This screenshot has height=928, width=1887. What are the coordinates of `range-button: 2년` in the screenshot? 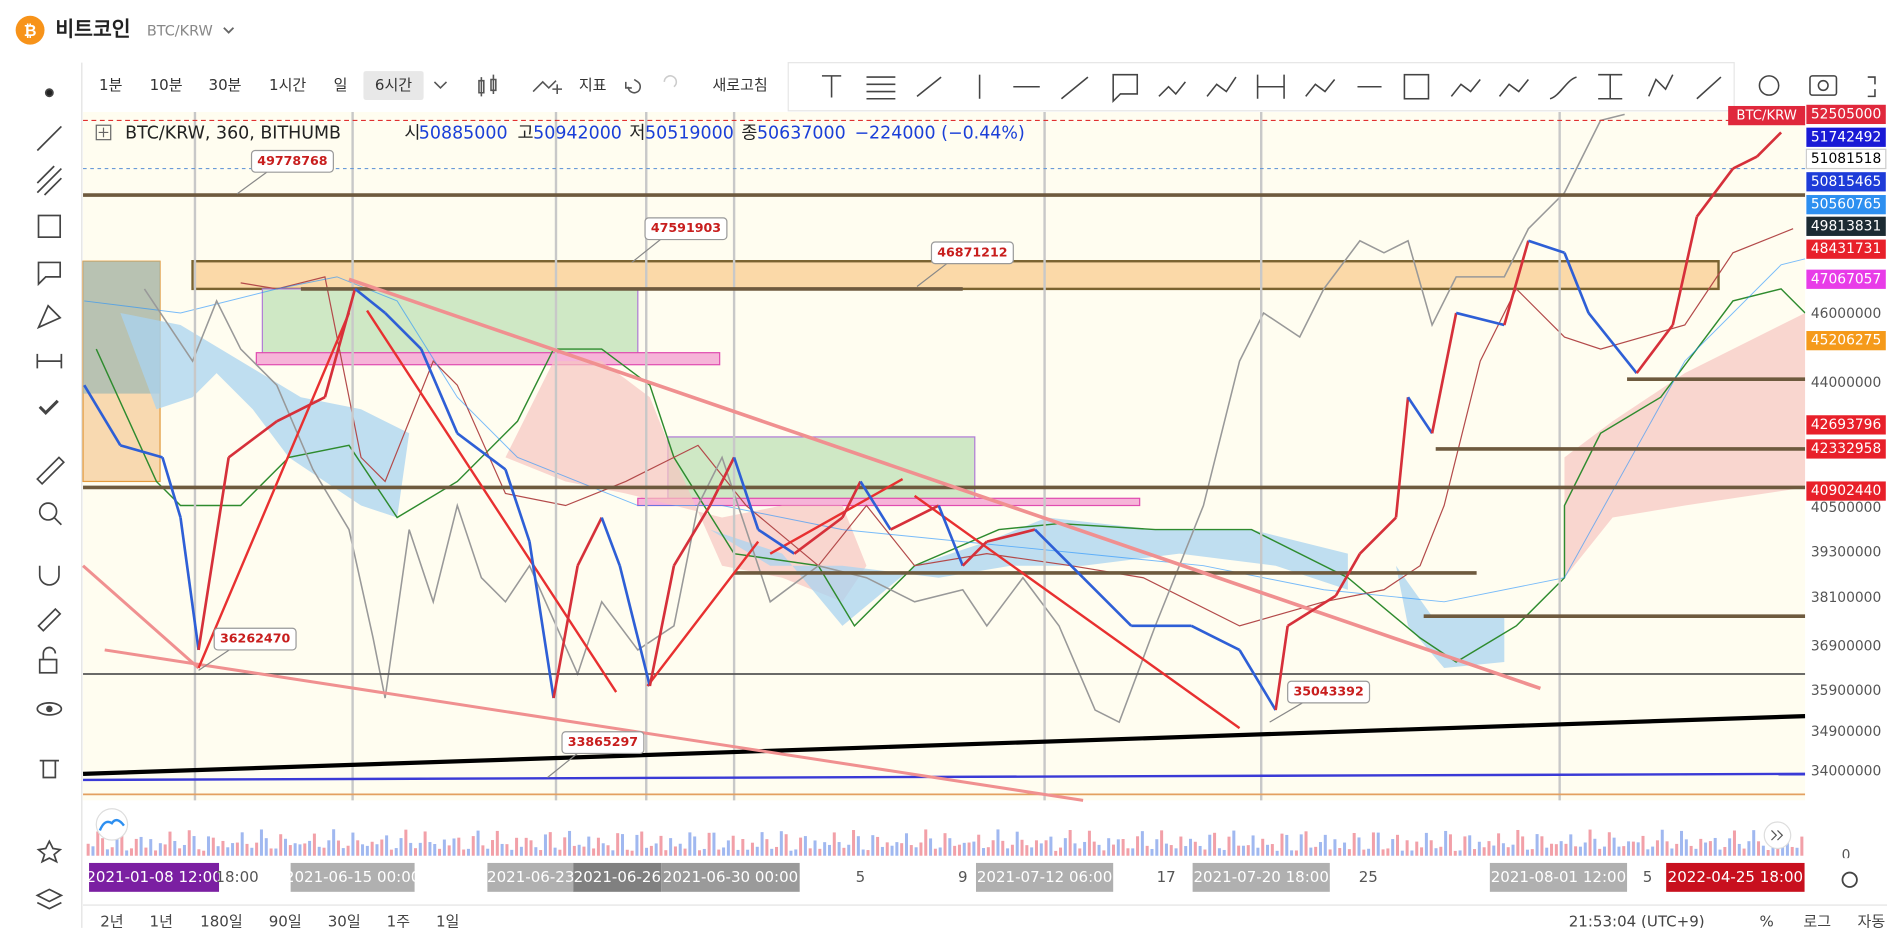 It's located at (111, 920).